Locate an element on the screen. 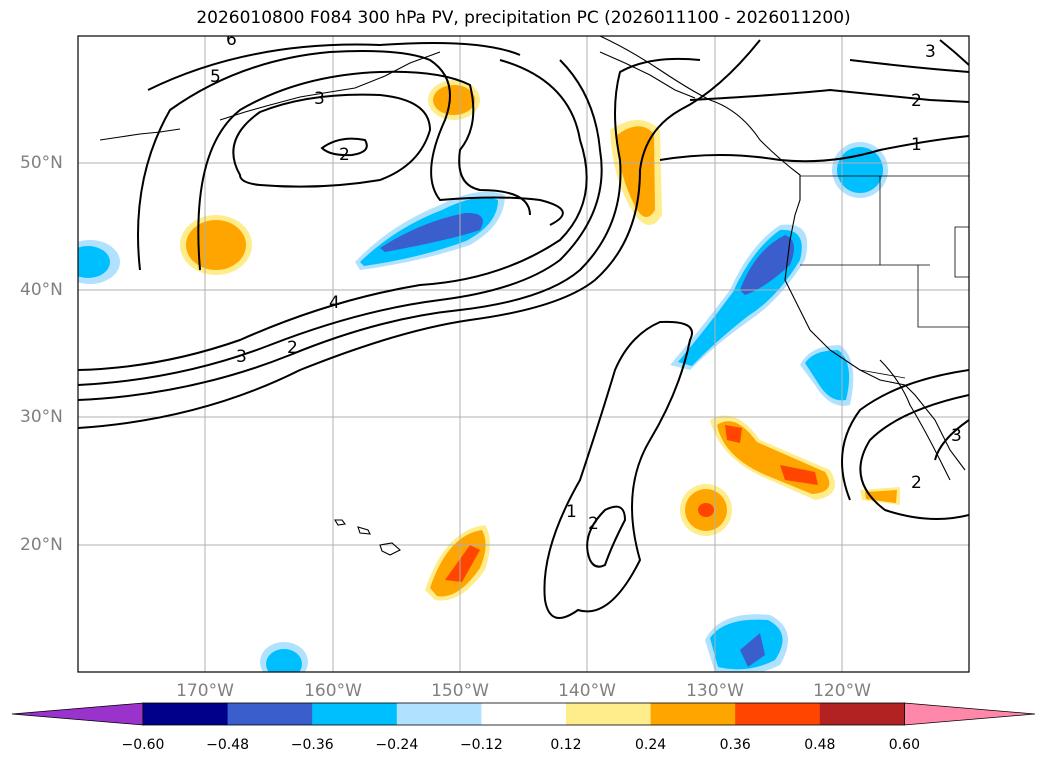 This screenshot has width=1047, height=765. colorbar-tick-label: −0.24 is located at coordinates (397, 745).